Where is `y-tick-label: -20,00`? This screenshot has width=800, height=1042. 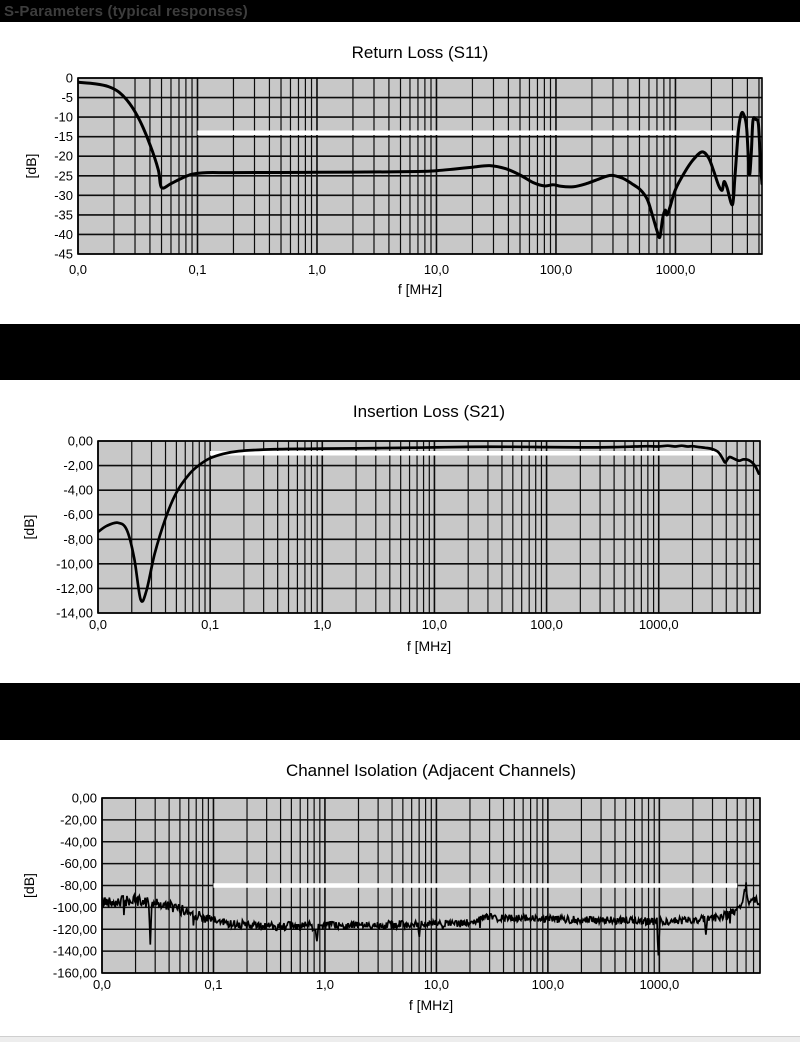 y-tick-label: -20,00 is located at coordinates (78, 819).